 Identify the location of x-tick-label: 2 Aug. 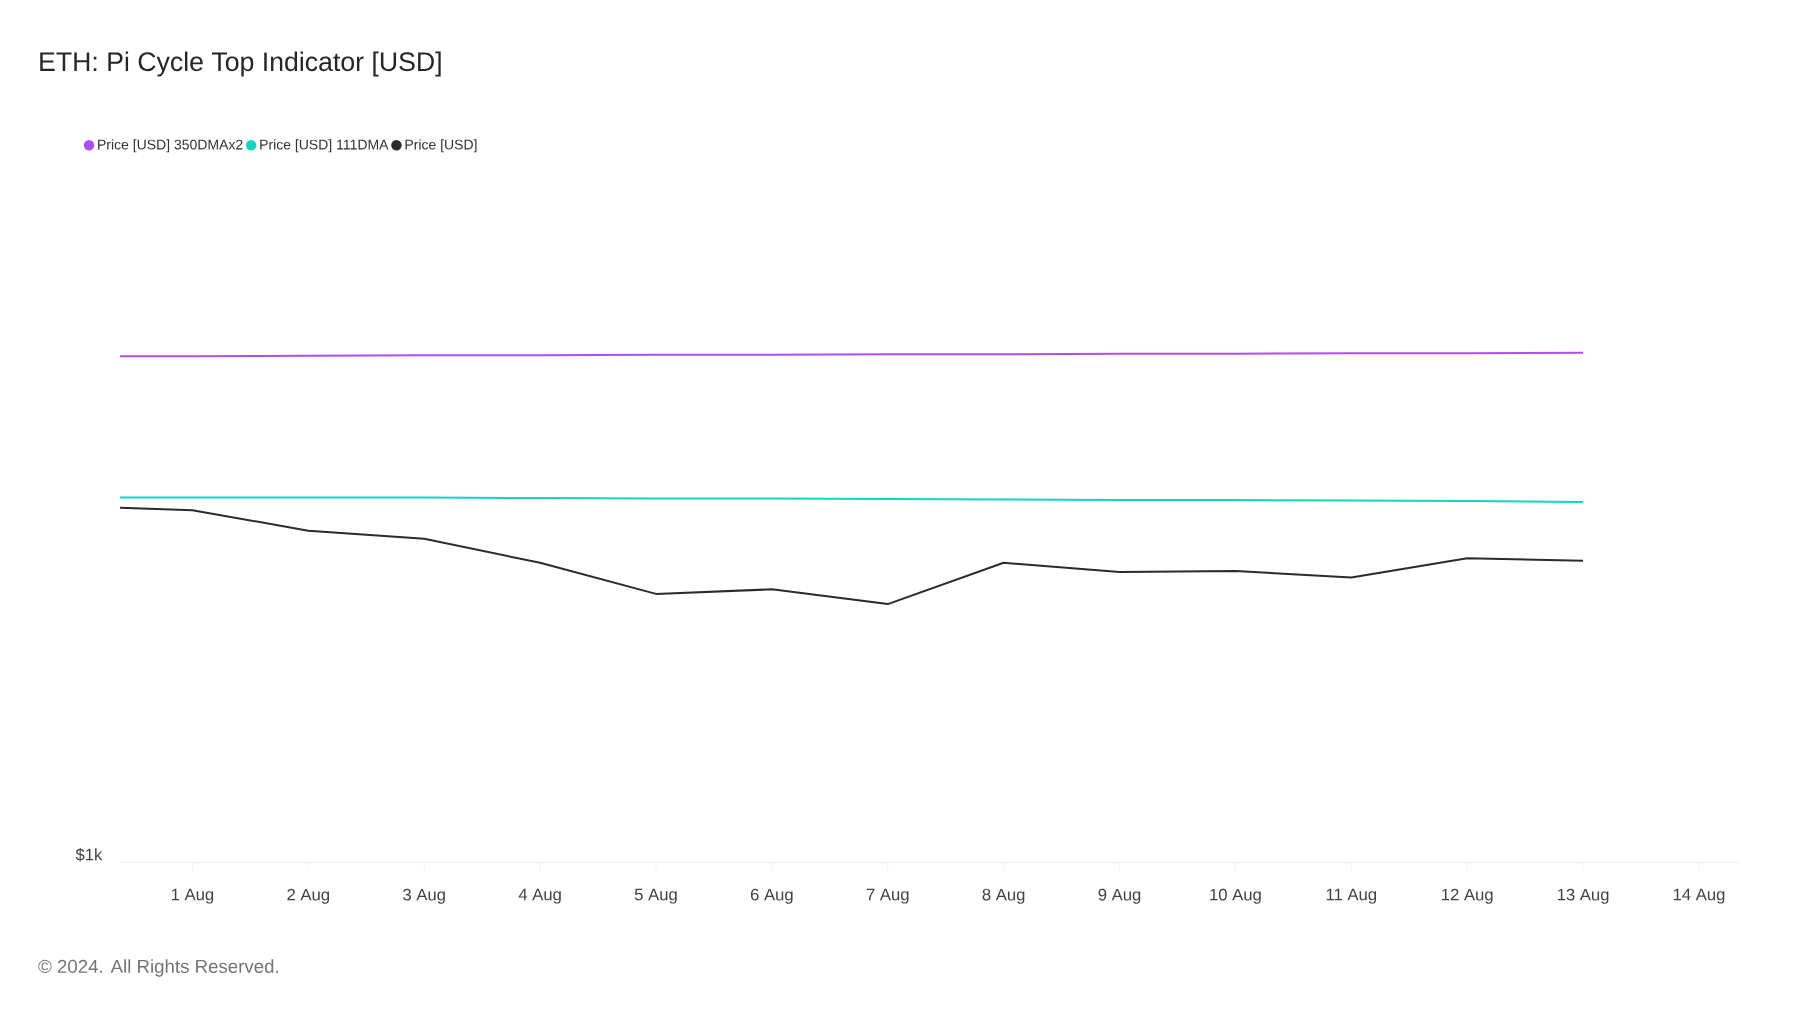
(308, 896).